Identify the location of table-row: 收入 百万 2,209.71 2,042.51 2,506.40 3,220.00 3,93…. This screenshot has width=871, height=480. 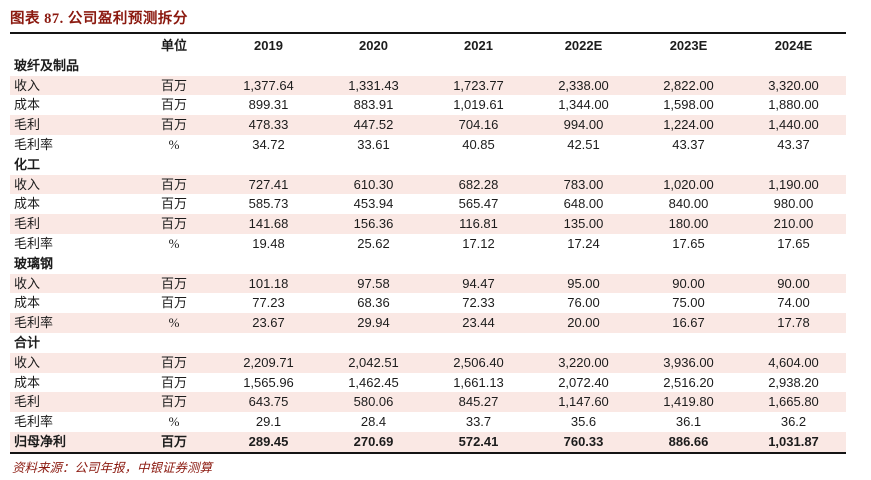
(428, 362).